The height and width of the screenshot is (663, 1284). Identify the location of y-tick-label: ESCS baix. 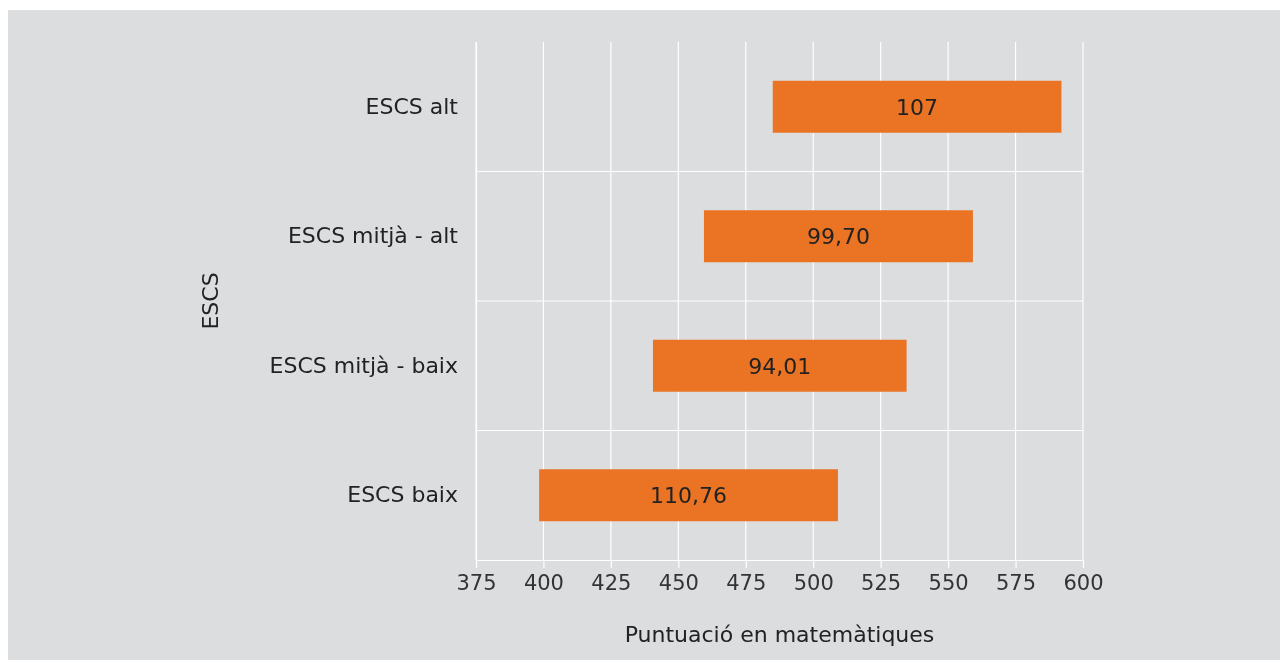
(402, 495).